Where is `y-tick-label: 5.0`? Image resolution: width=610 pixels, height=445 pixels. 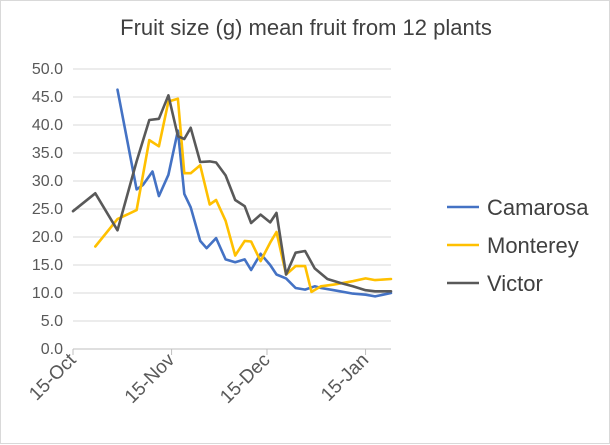 y-tick-label: 5.0 is located at coordinates (52, 321).